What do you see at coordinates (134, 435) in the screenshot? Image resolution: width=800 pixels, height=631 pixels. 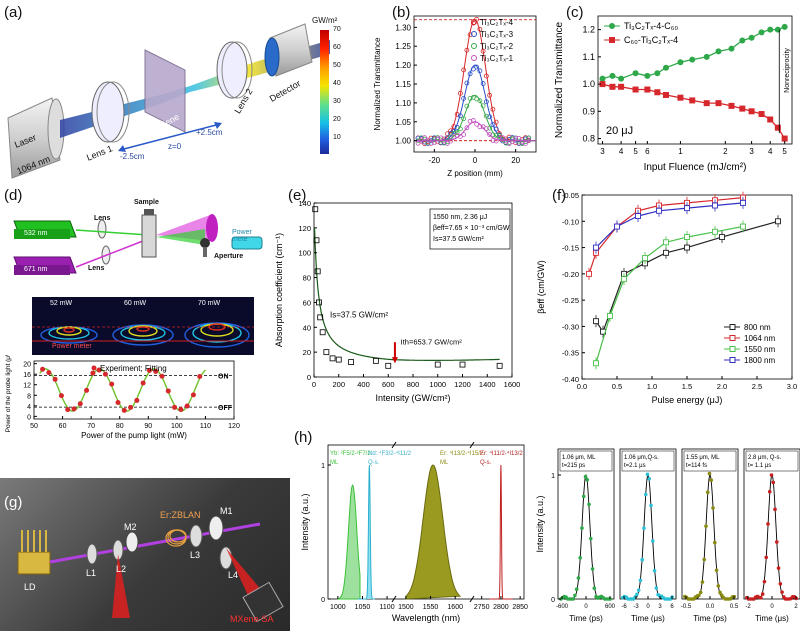 I see `x-axis-label: Power of the pump light (mW)` at bounding box center [134, 435].